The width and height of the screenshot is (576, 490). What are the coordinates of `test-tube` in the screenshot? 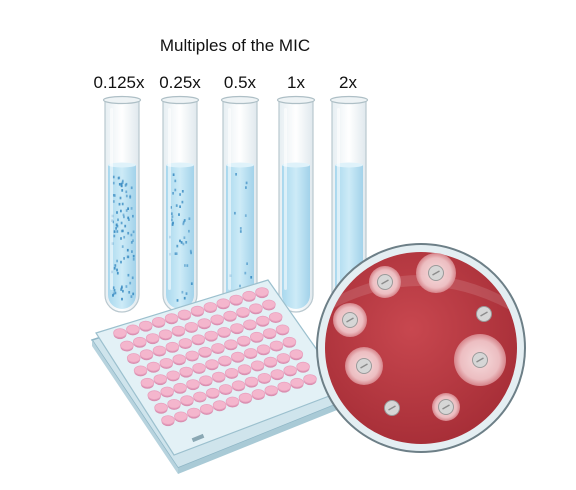 It's located at (122, 204).